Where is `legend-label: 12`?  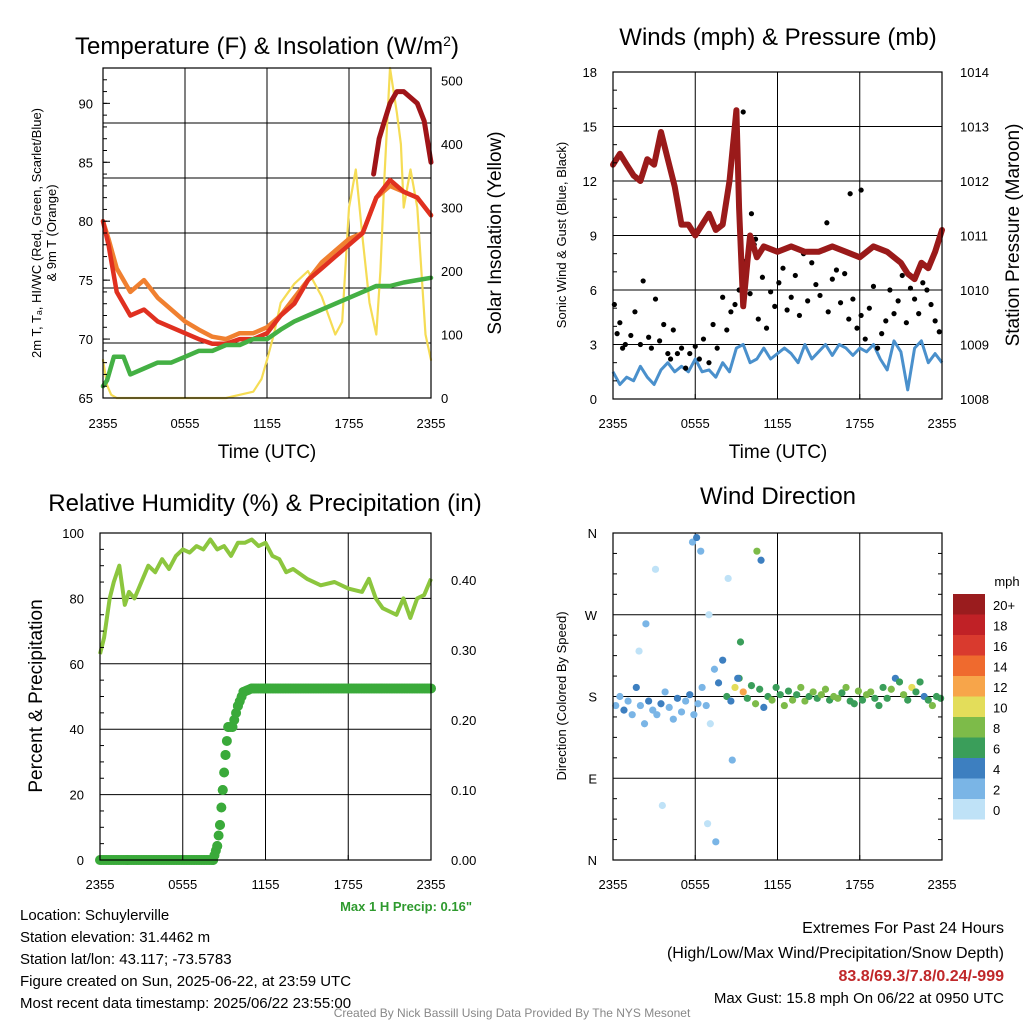 legend-label: 12 is located at coordinates (1000, 687).